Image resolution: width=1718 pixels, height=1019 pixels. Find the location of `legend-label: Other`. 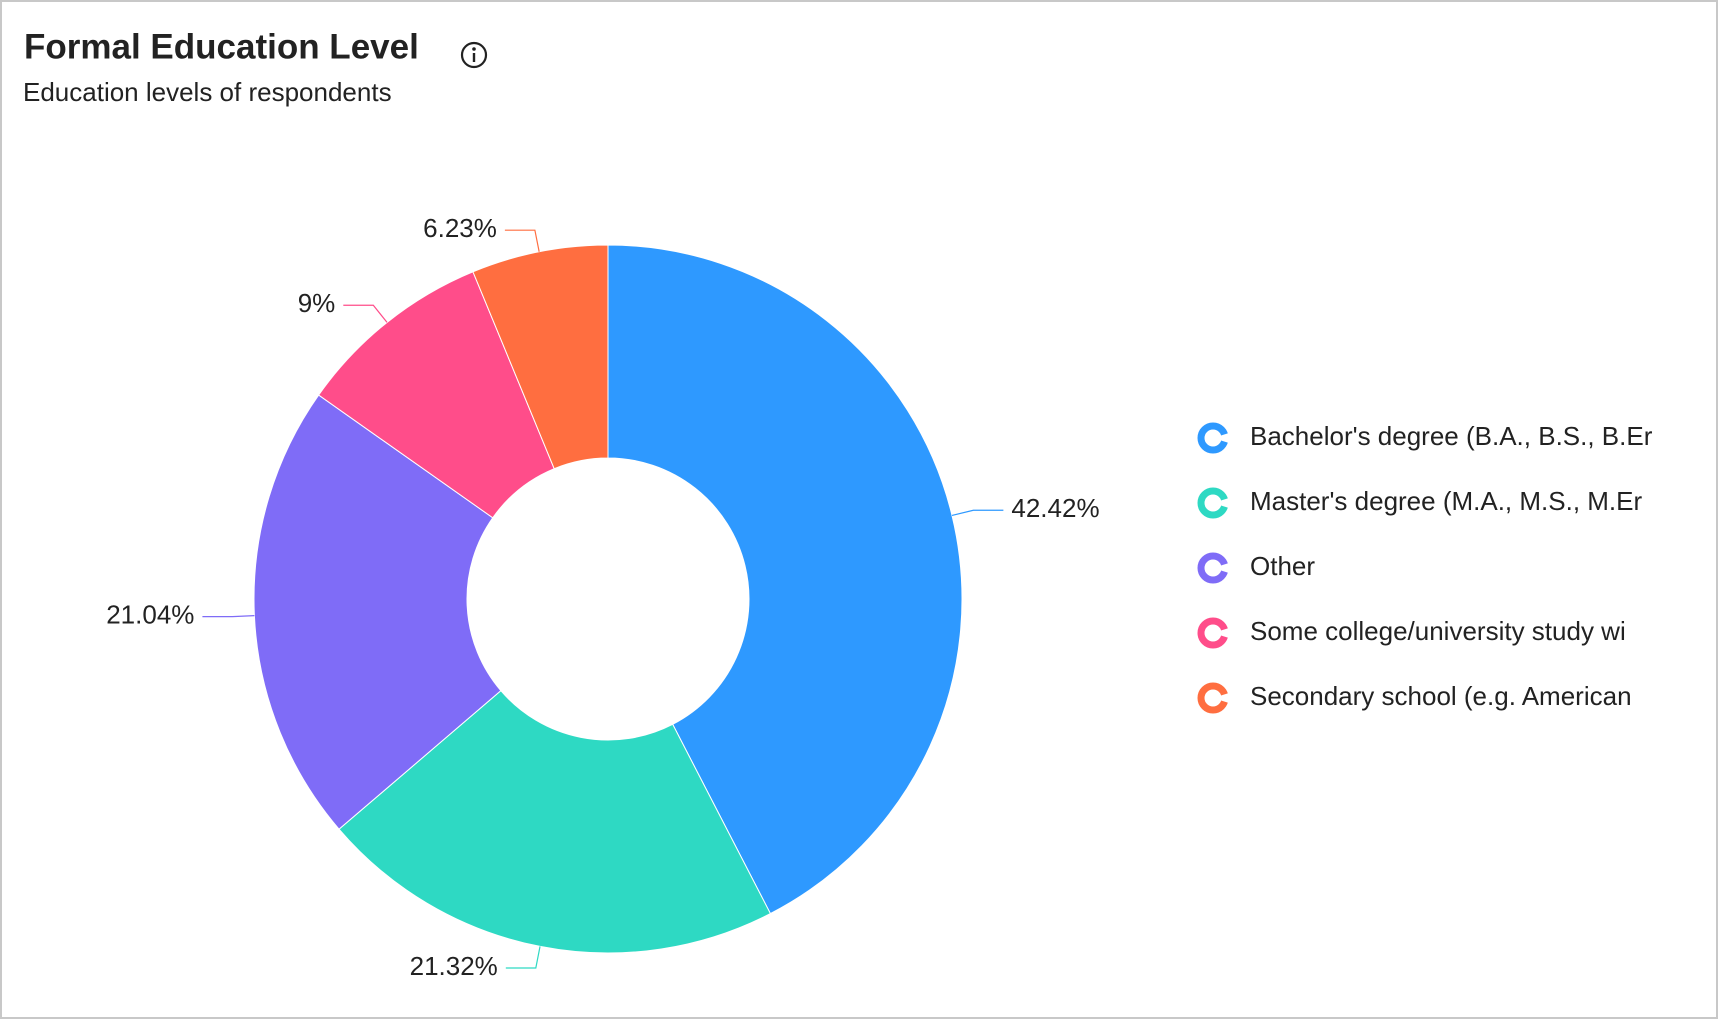

legend-label: Other is located at coordinates (1282, 566).